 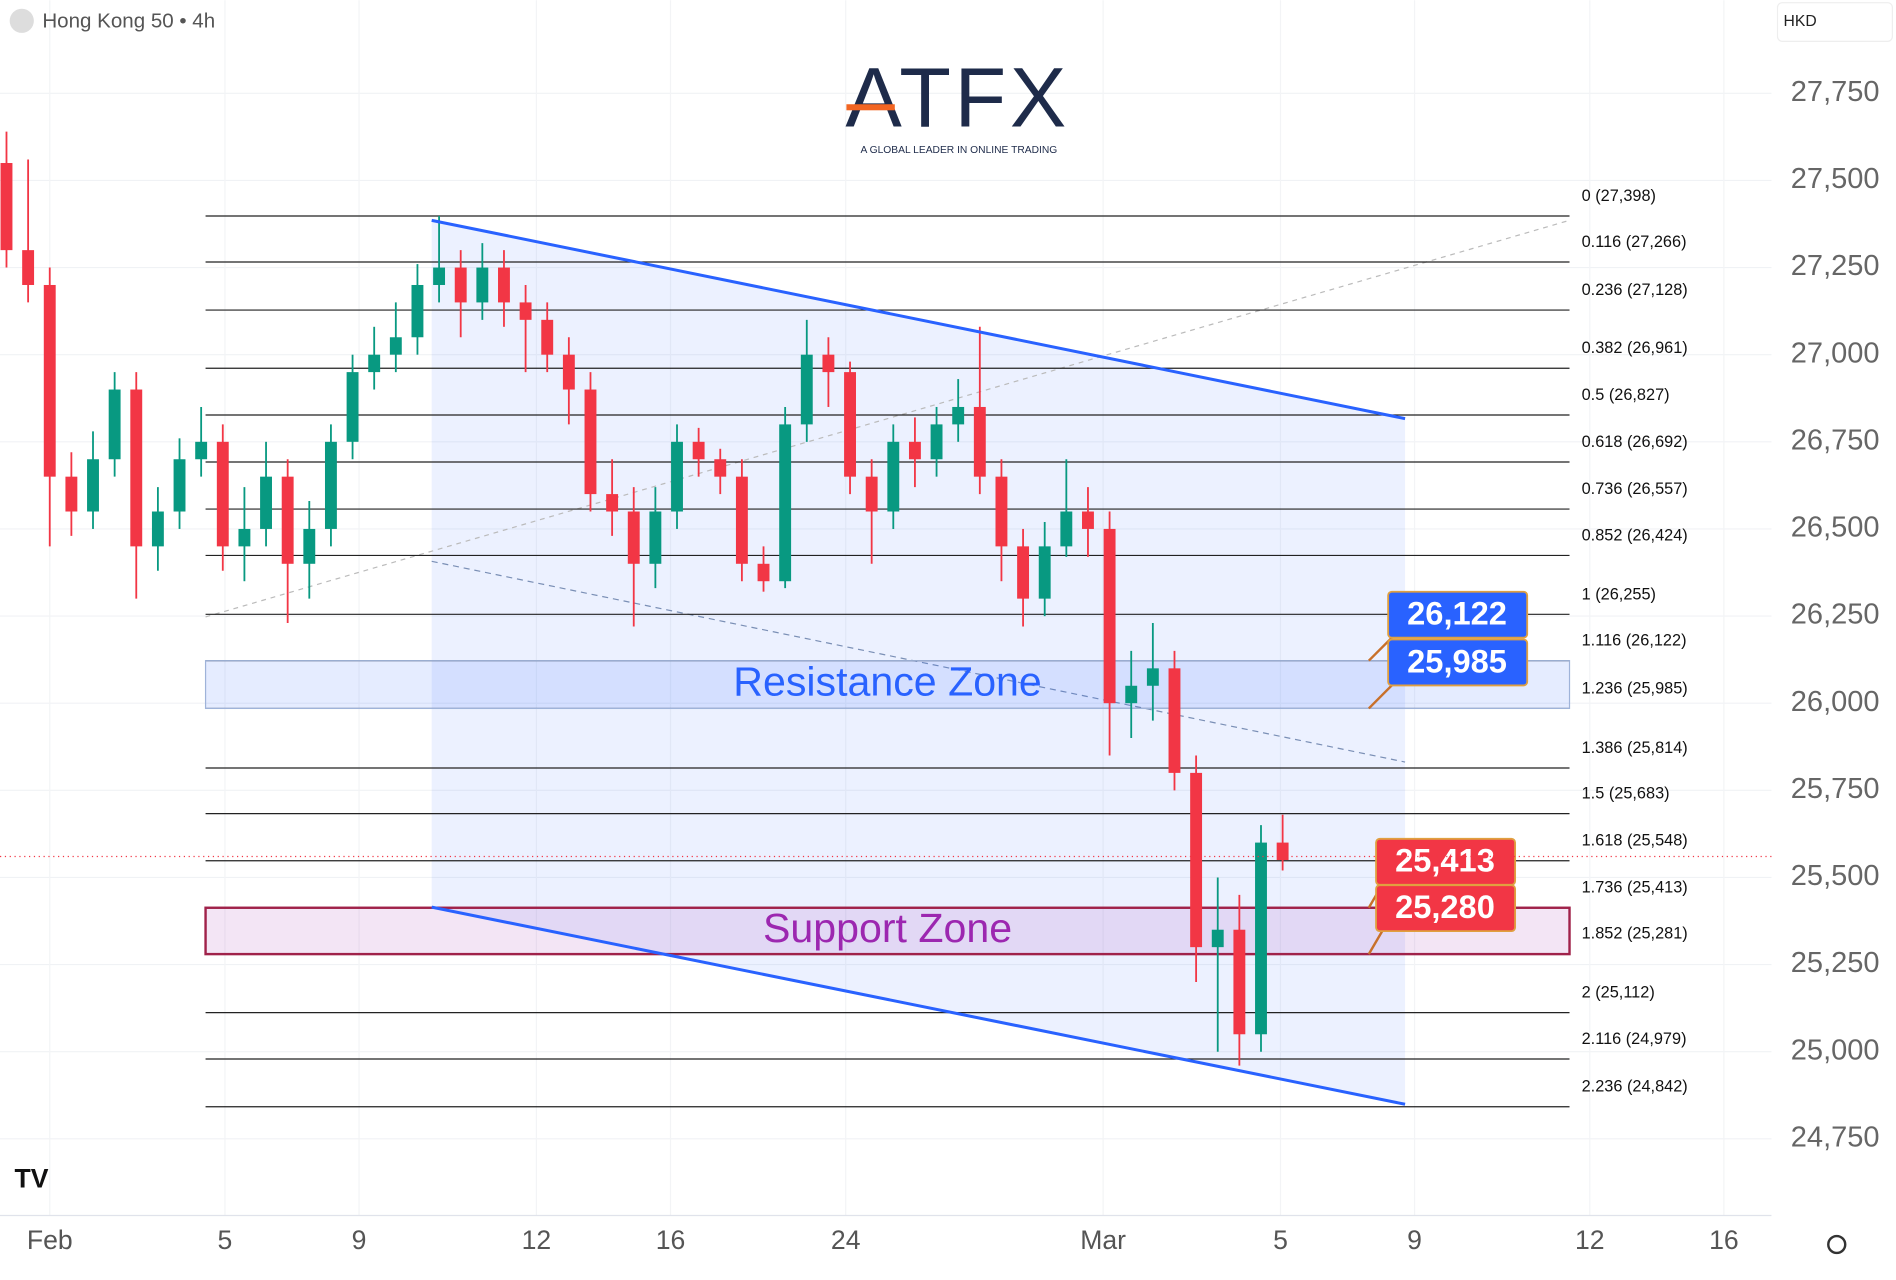 What do you see at coordinates (1835, 266) in the screenshot?
I see `y-tick-label: 27,250` at bounding box center [1835, 266].